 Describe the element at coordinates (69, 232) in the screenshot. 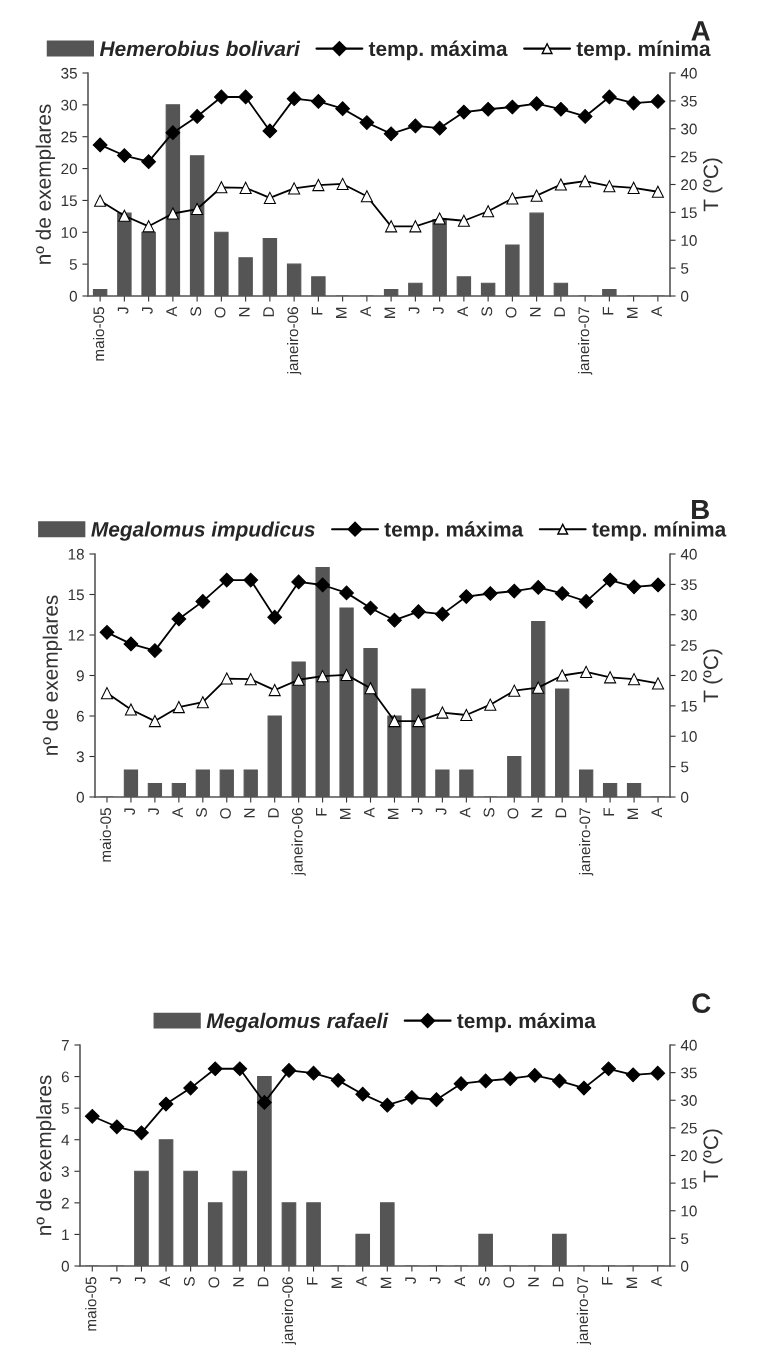

I see `y-tick-label: 10` at that location.